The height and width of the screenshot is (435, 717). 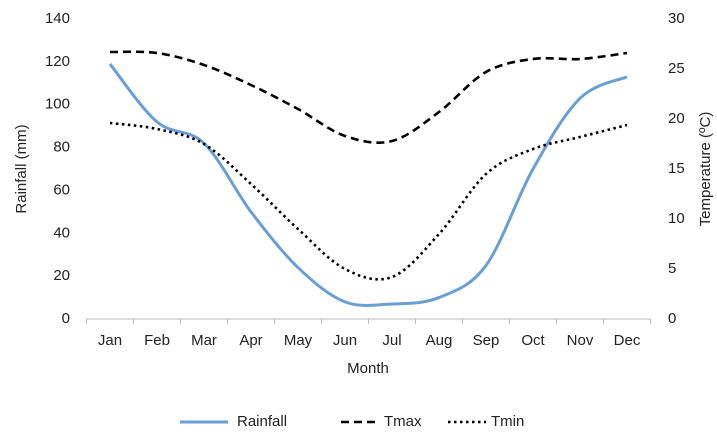 I want to click on y2-tick-label: 5, so click(x=672, y=268).